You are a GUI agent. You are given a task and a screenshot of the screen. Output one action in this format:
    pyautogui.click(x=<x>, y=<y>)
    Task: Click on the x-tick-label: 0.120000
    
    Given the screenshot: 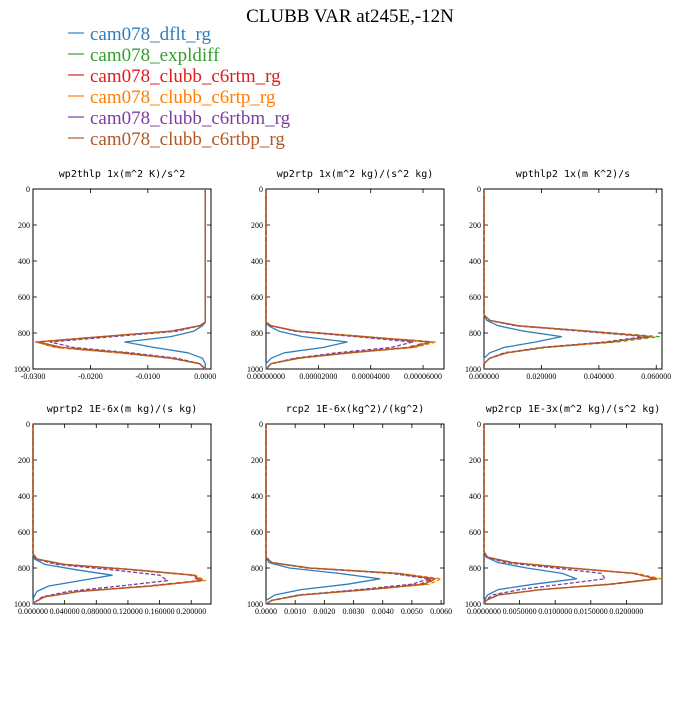 What is the action you would take?
    pyautogui.click(x=128, y=611)
    